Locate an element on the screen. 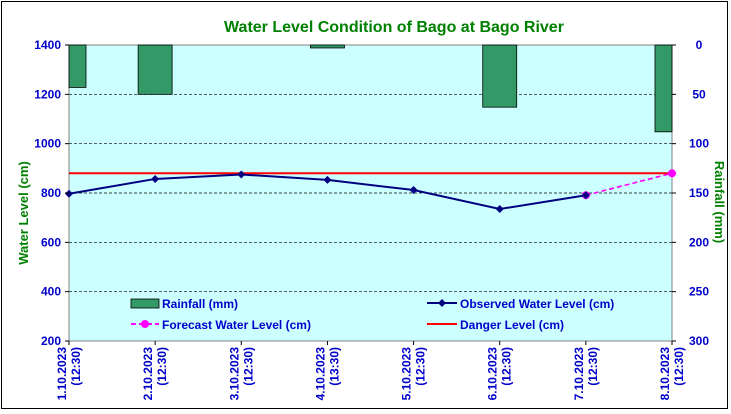 The width and height of the screenshot is (731, 414). left-tick-label: 200 is located at coordinates (51, 341).